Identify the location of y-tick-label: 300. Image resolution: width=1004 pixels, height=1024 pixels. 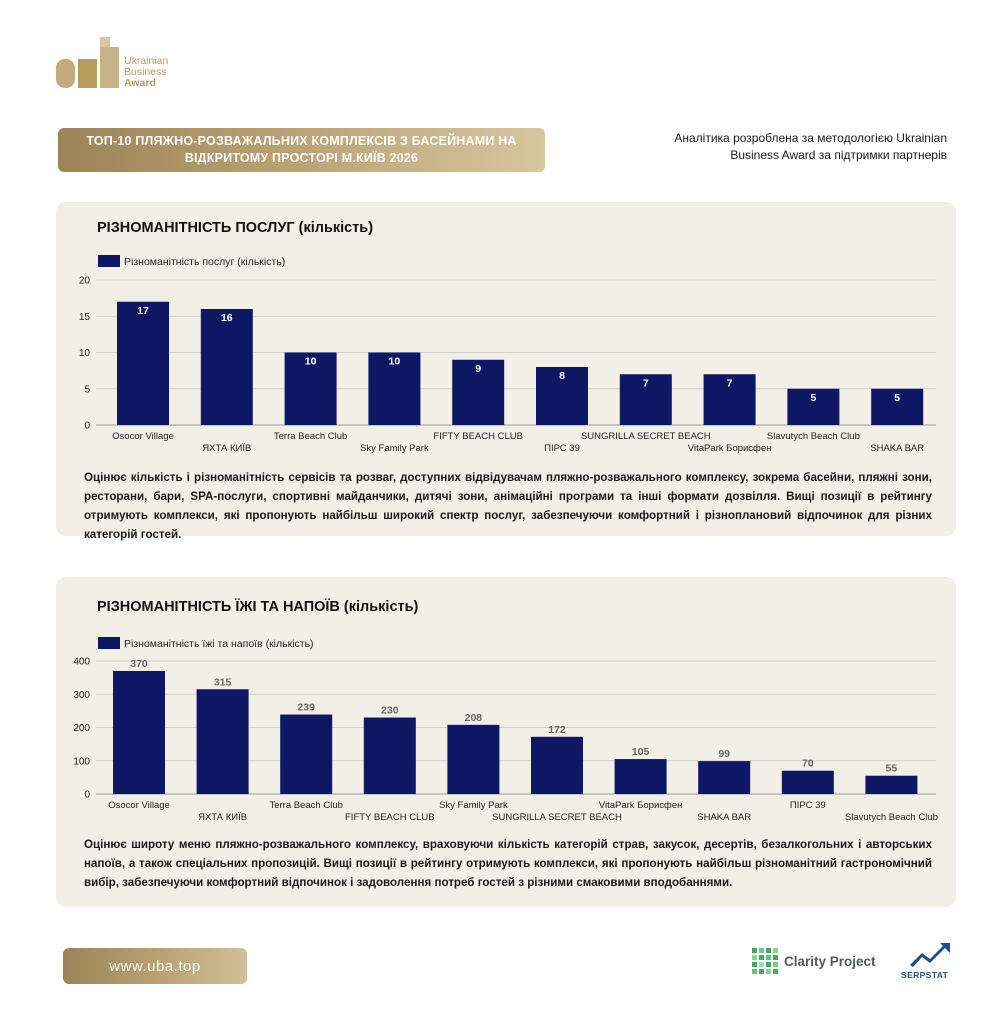
(81, 695).